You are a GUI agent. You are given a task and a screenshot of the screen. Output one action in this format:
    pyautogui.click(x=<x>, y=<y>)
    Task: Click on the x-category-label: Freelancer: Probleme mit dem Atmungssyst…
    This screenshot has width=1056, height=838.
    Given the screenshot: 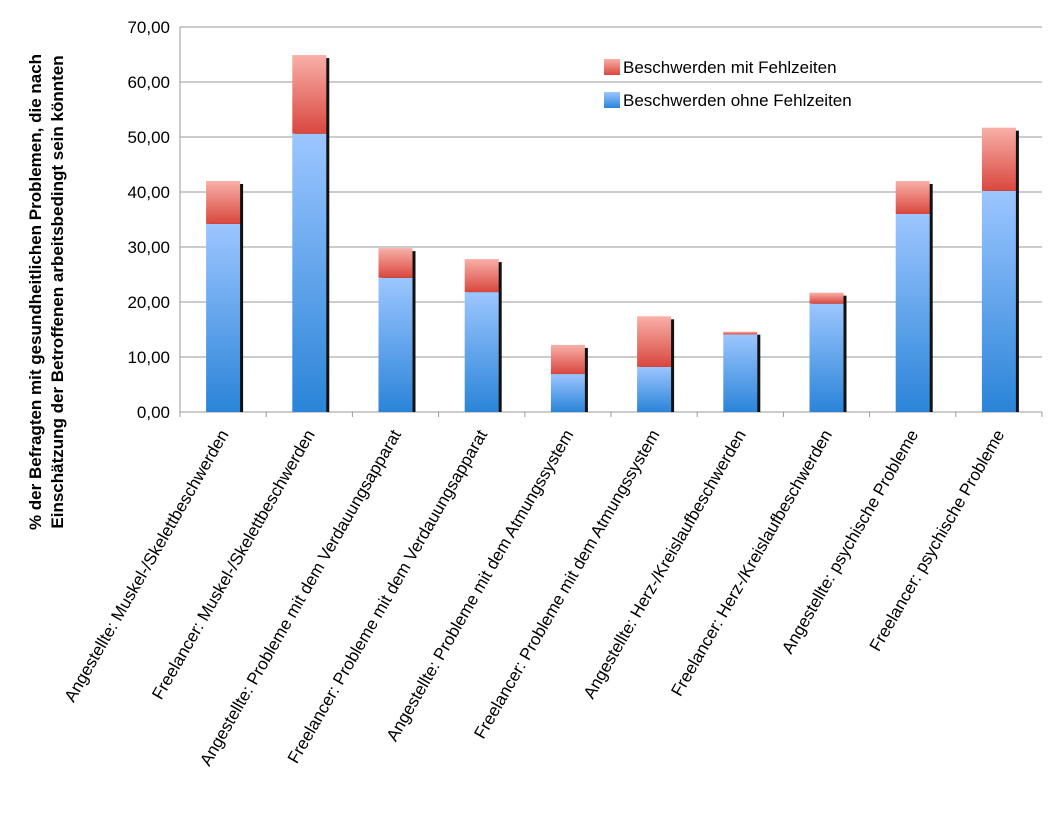 What is the action you would take?
    pyautogui.click(x=566, y=585)
    